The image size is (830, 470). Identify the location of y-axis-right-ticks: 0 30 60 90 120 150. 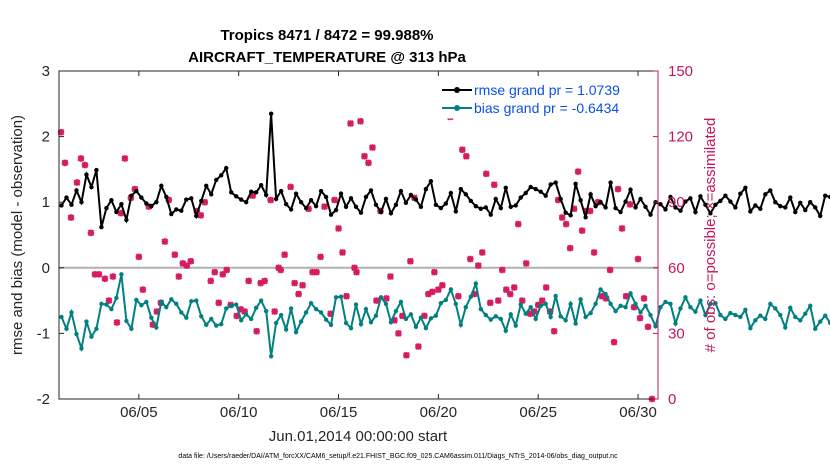
(673, 235).